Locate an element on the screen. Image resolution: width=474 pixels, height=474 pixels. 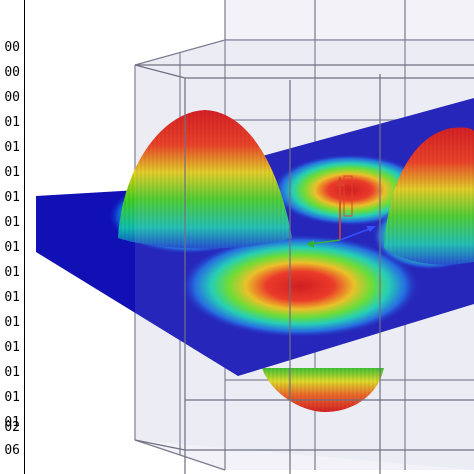
contour-spot-back is located at coordinates (350, 190).